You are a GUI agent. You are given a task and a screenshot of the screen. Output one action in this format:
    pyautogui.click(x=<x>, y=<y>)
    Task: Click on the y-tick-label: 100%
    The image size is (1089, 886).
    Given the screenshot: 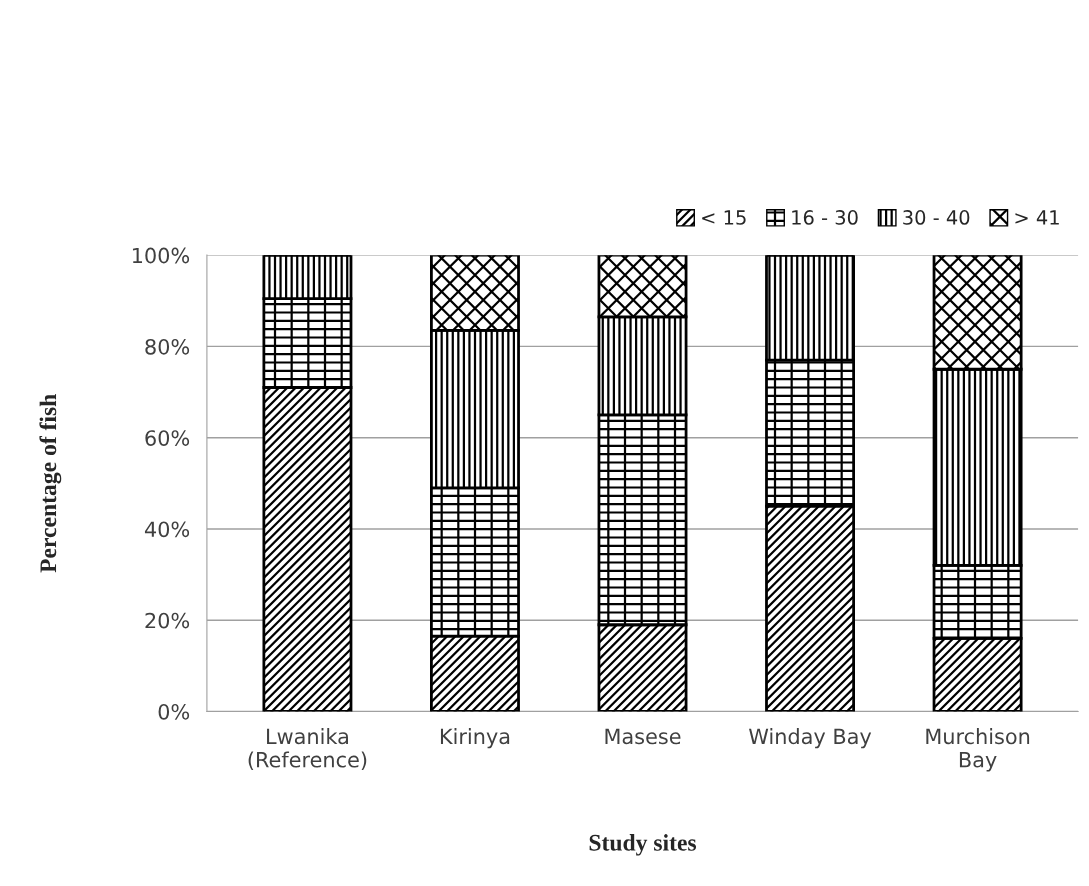 What is the action you would take?
    pyautogui.click(x=161, y=255)
    